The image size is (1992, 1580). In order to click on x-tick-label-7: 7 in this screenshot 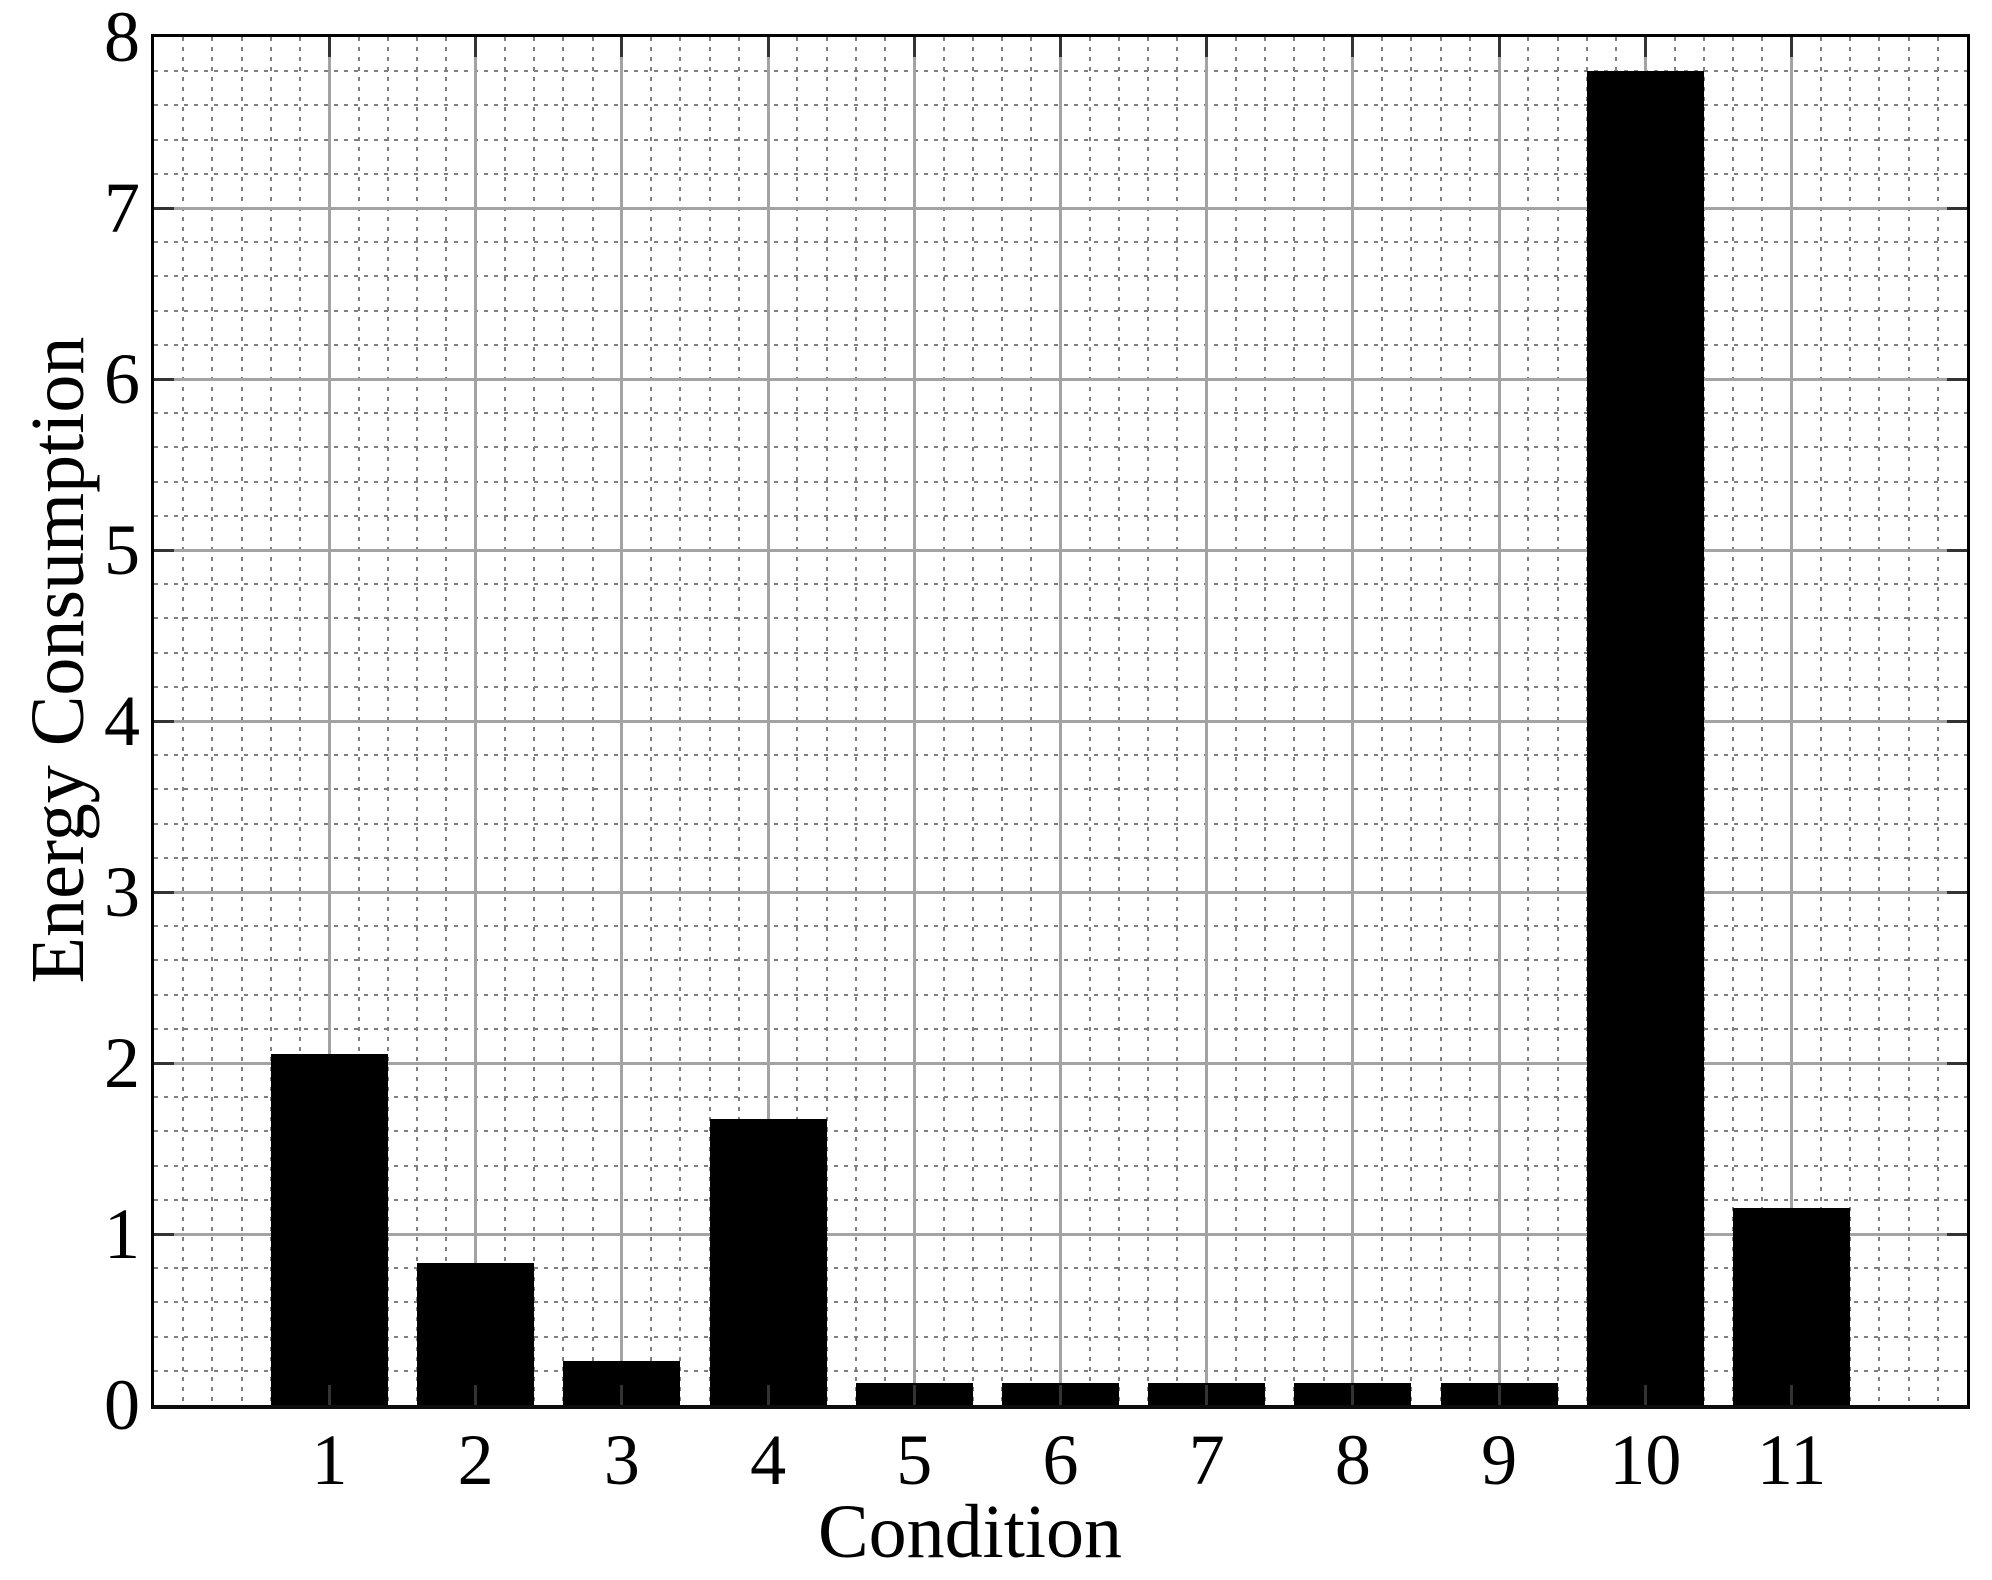, I will do `click(1206, 1460)`.